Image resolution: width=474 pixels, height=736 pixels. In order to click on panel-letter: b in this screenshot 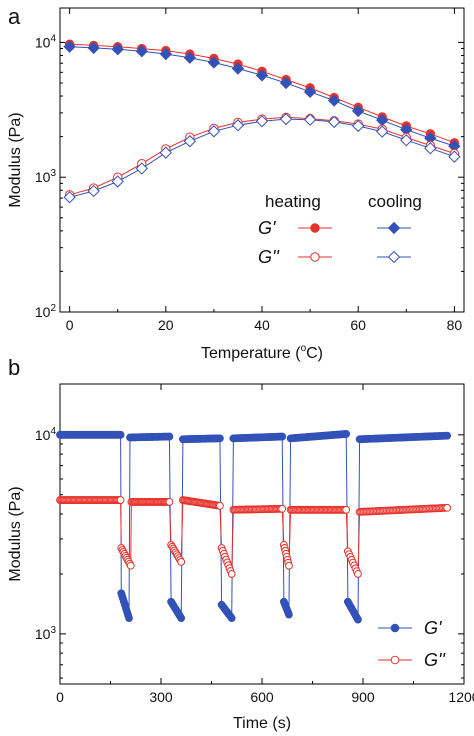, I will do `click(14, 367)`.